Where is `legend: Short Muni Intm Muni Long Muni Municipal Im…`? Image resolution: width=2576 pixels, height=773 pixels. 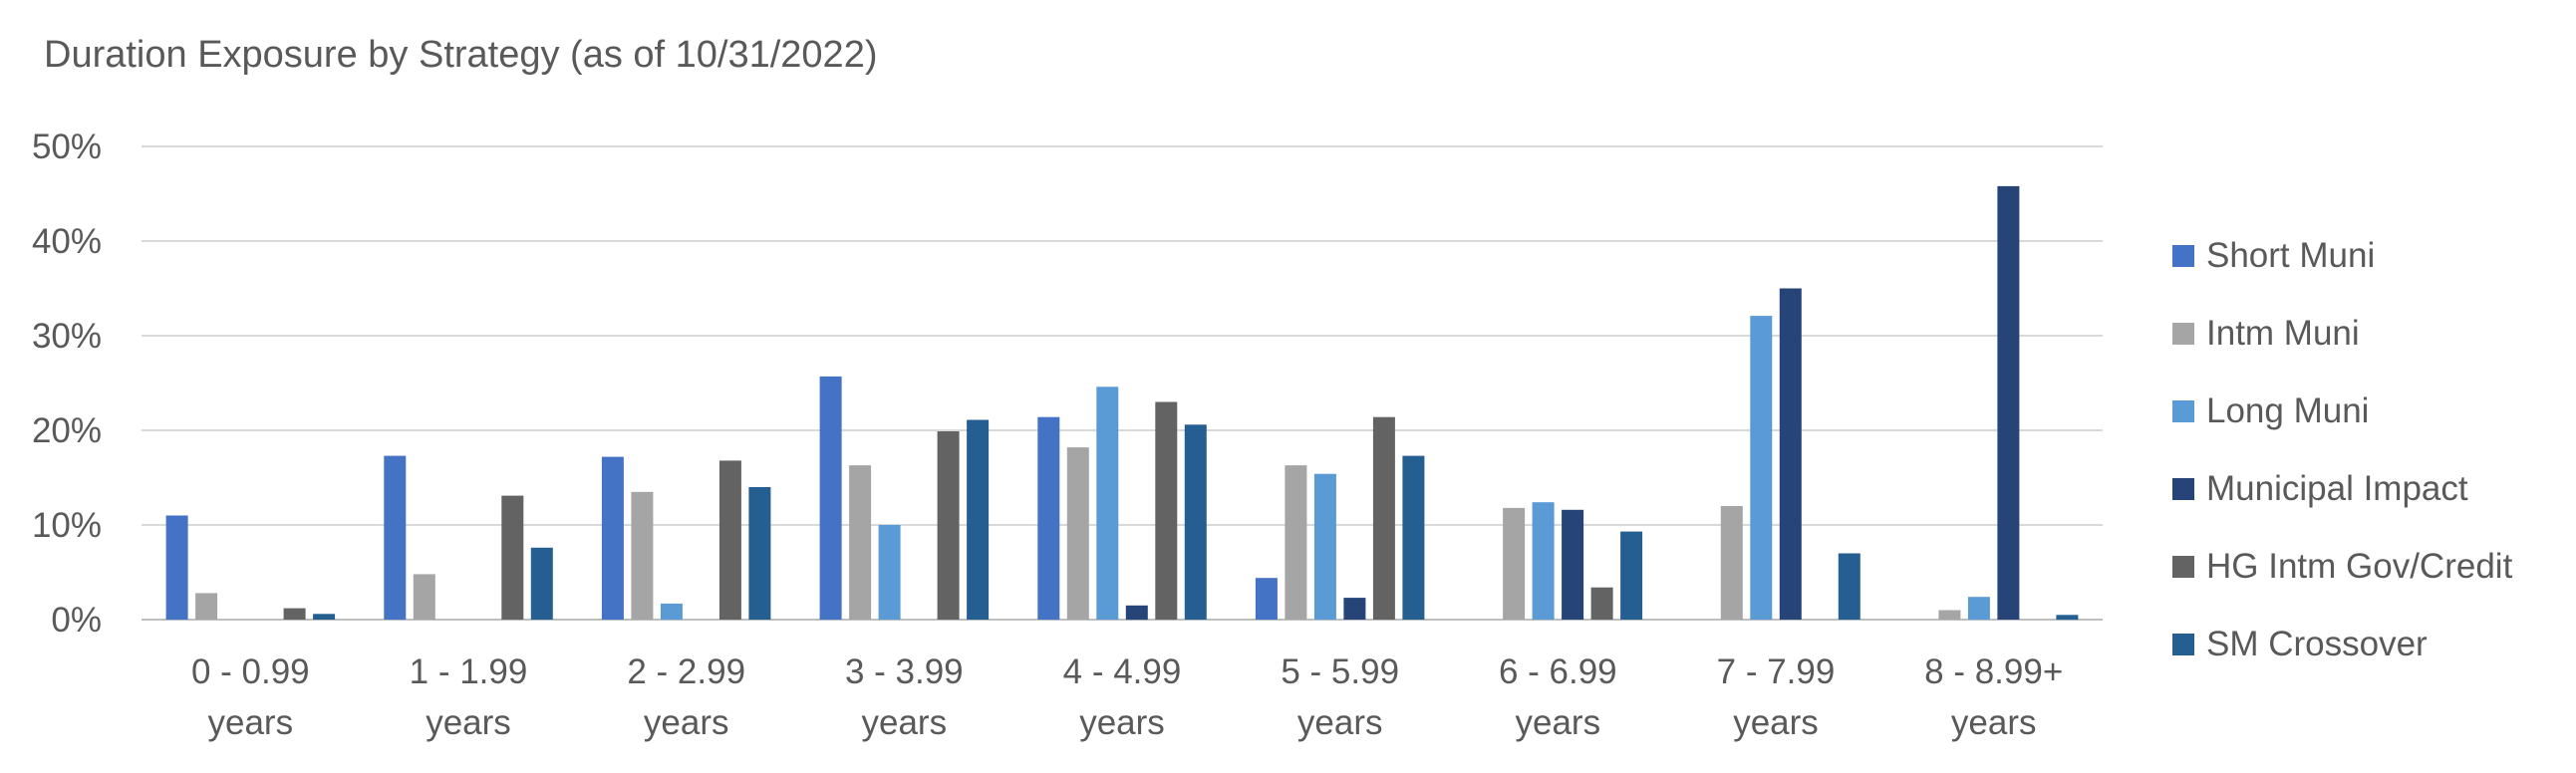 legend: Short Muni Intm Muni Long Muni Municipal Im… is located at coordinates (2342, 450).